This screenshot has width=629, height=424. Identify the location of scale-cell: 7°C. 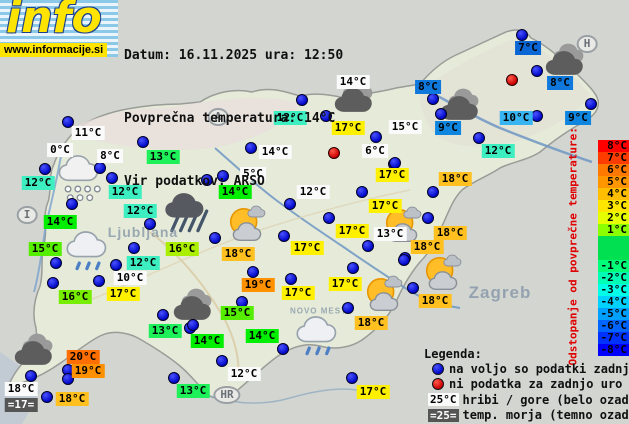
(613, 158).